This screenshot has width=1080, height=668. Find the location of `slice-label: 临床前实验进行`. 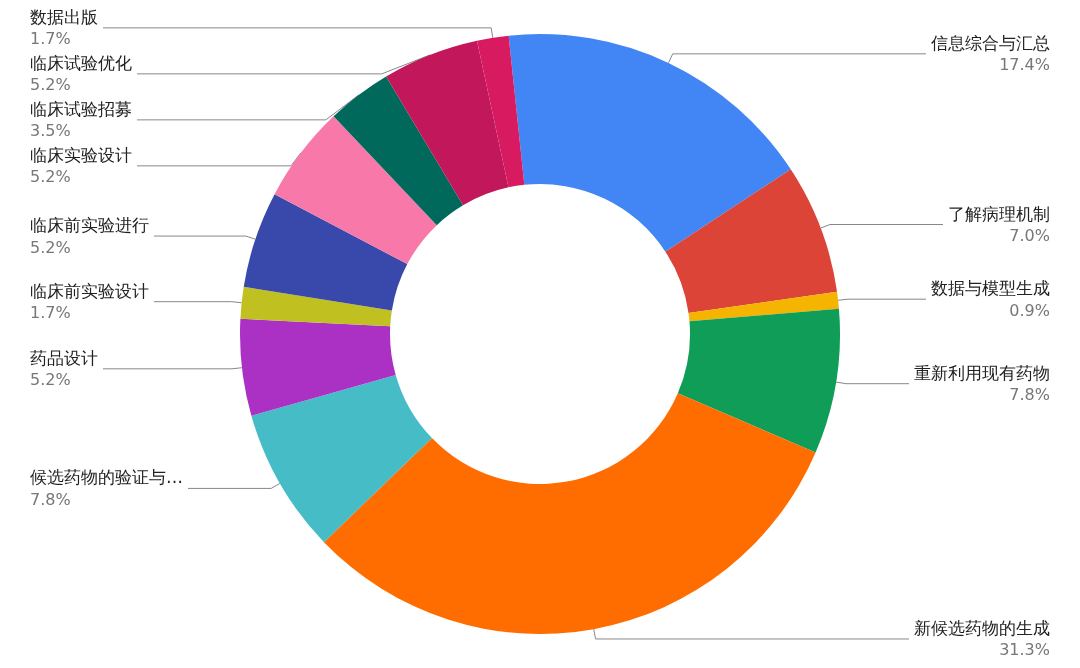

slice-label: 临床前实验进行 is located at coordinates (89, 225).